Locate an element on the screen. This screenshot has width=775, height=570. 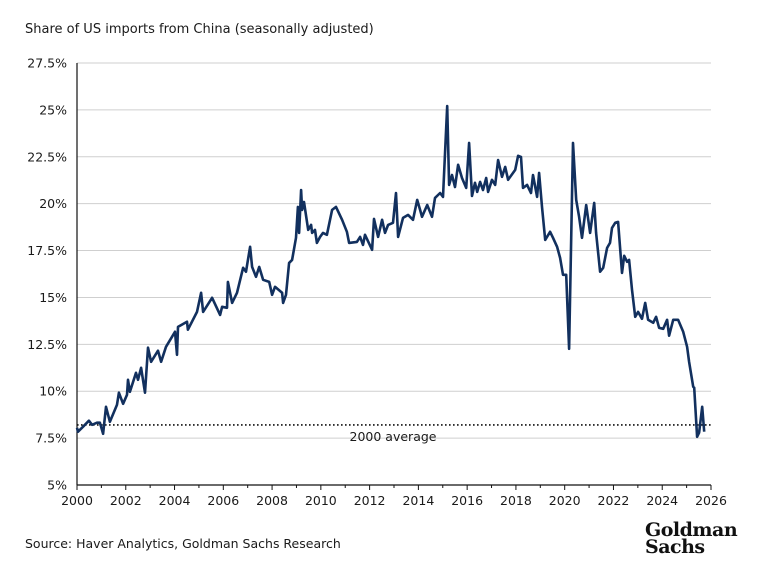
y-tick-label: 22.5% is located at coordinates (47, 156).